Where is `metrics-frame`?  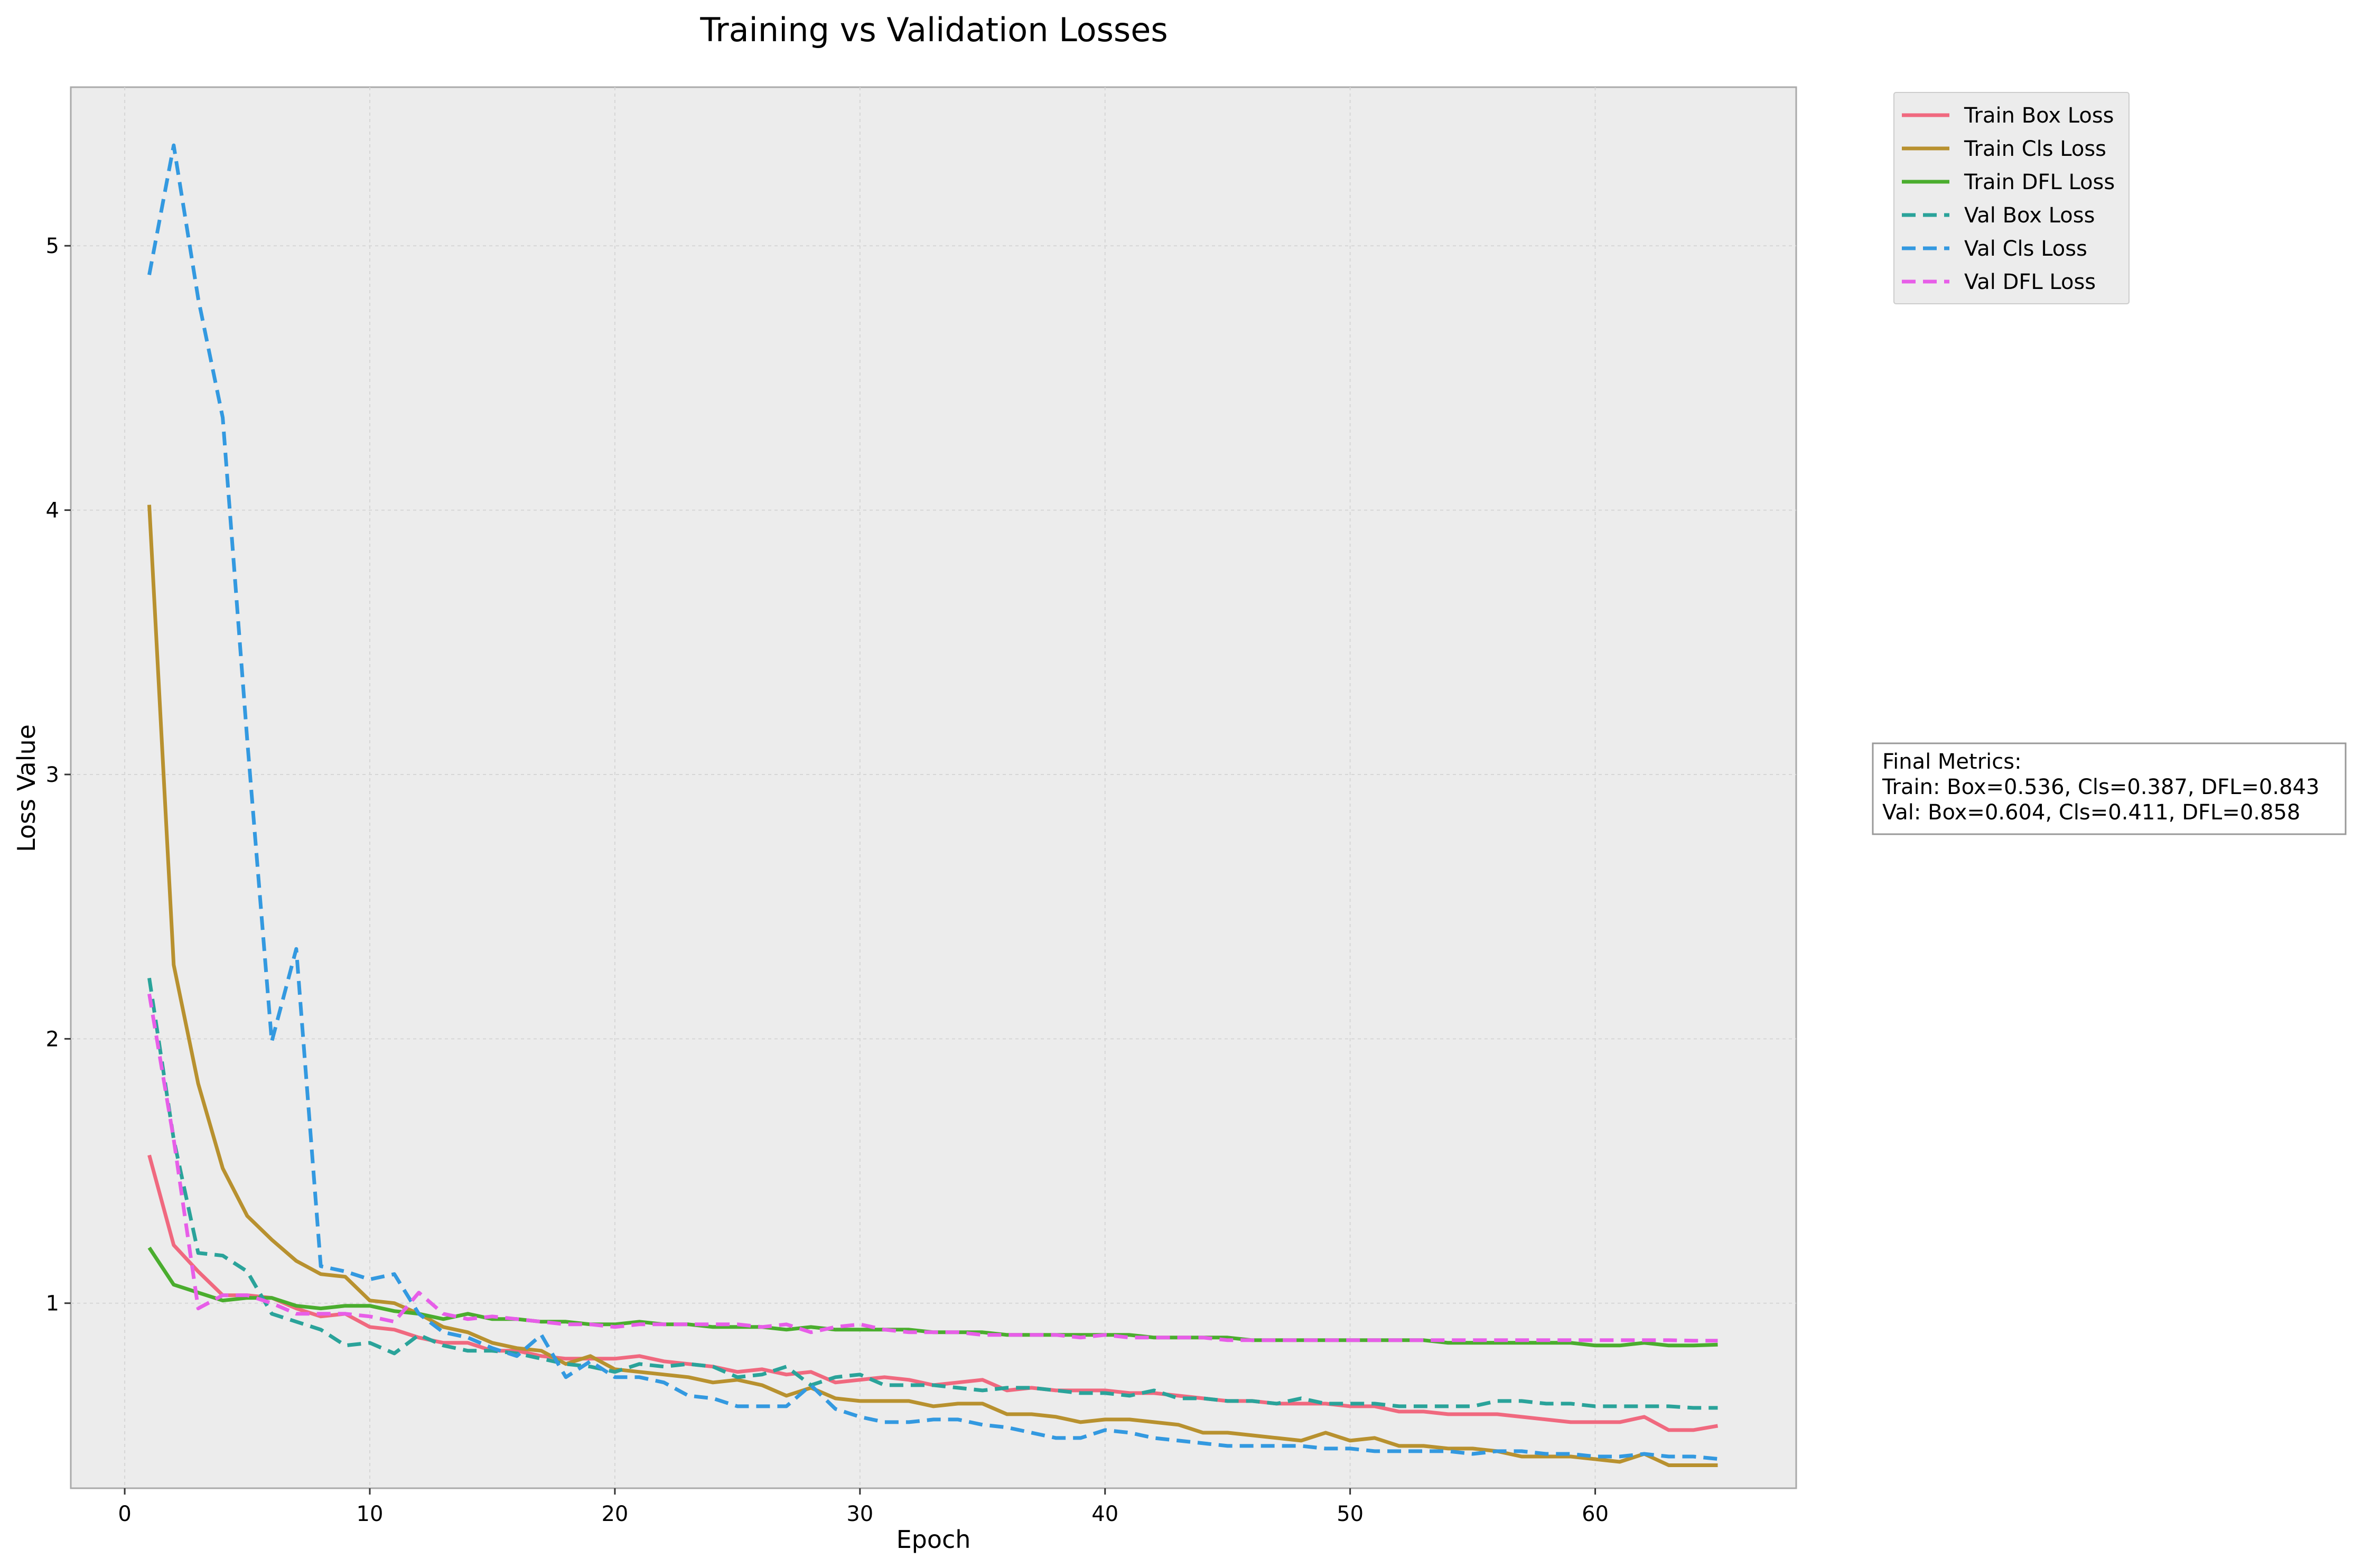
metrics-frame is located at coordinates (2109, 788).